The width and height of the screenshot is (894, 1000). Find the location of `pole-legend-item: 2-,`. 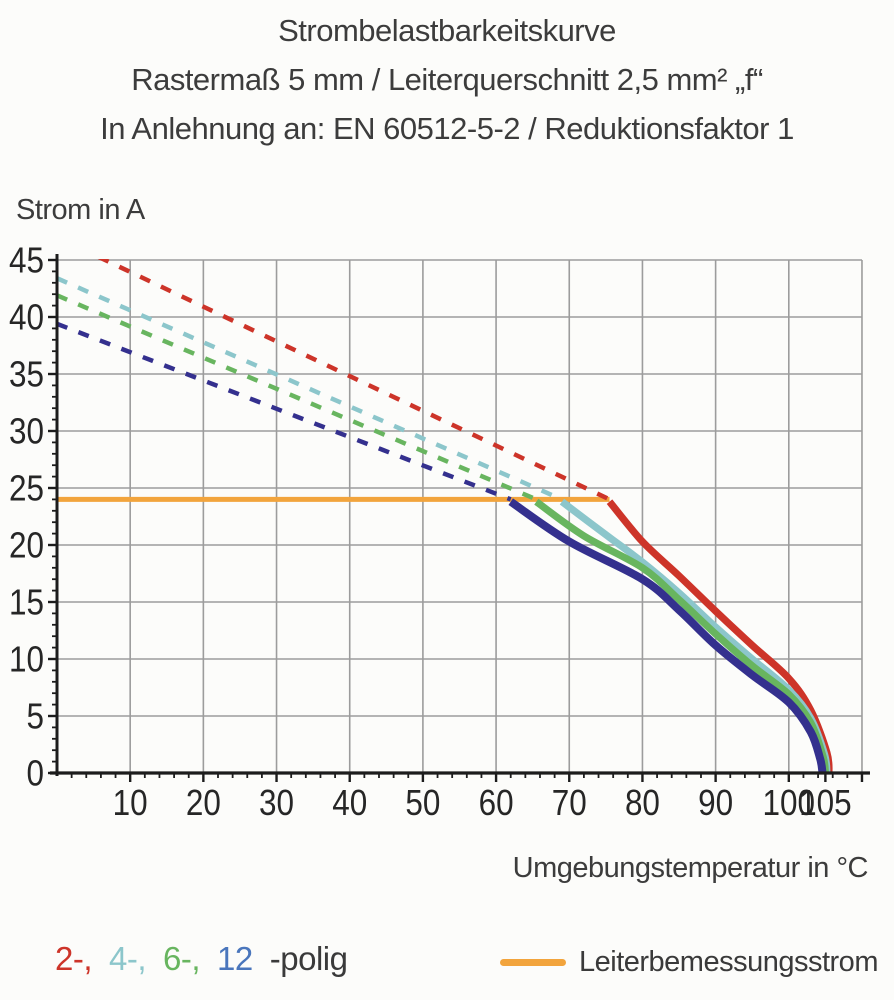

pole-legend-item: 2-, is located at coordinates (74, 958).